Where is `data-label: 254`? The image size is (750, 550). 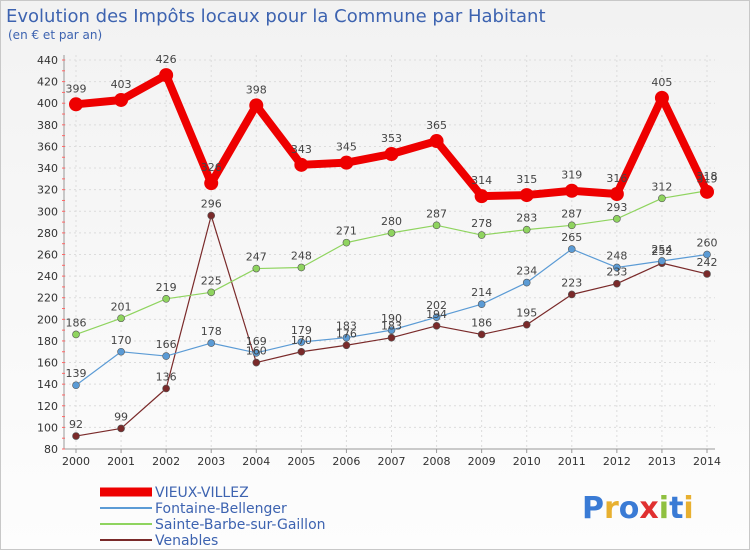
data-label: 254 is located at coordinates (661, 249).